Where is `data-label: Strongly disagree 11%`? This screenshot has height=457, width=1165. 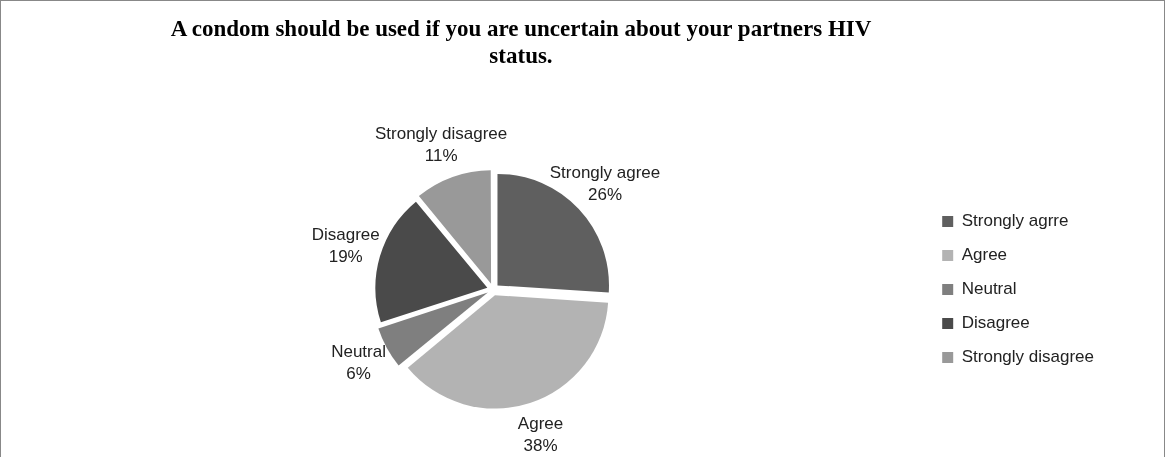 data-label: Strongly disagree 11% is located at coordinates (441, 144).